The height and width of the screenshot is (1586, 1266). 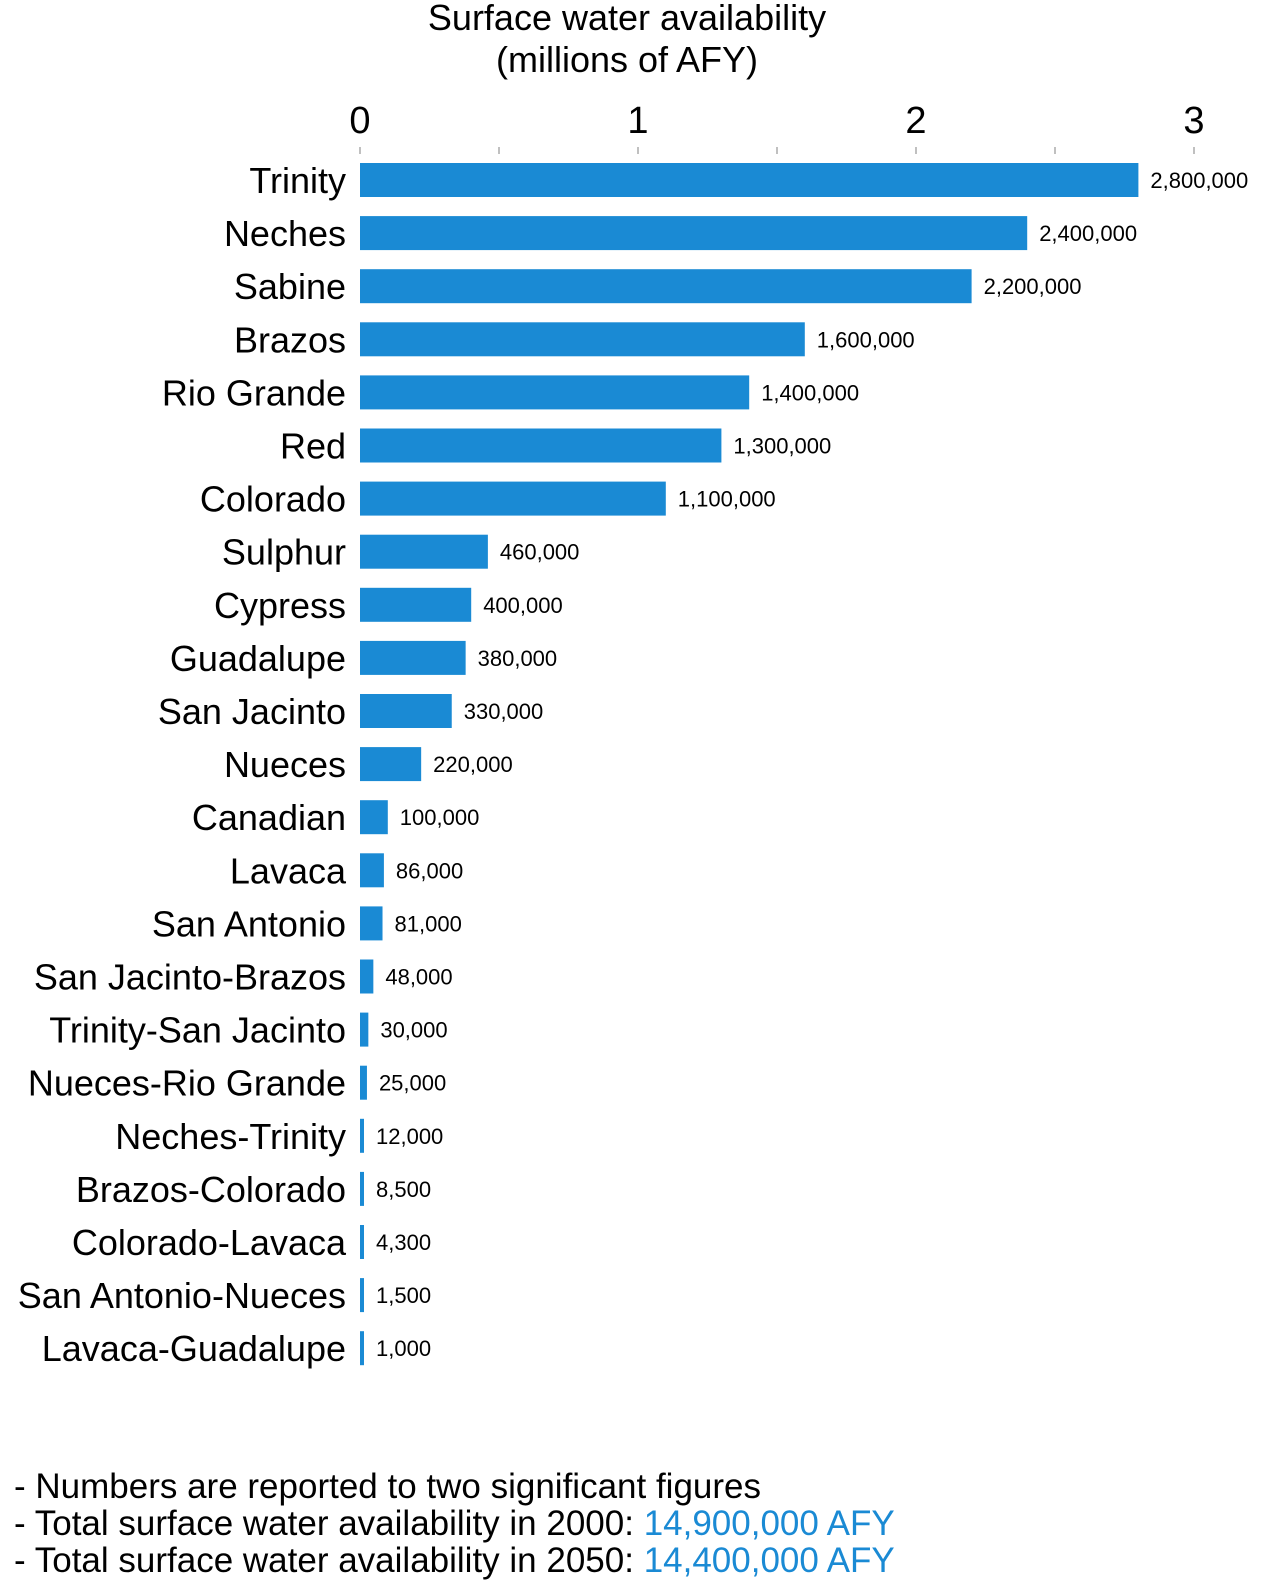 What do you see at coordinates (194, 1348) in the screenshot?
I see `category-label: Lavaca-Guadalupe` at bounding box center [194, 1348].